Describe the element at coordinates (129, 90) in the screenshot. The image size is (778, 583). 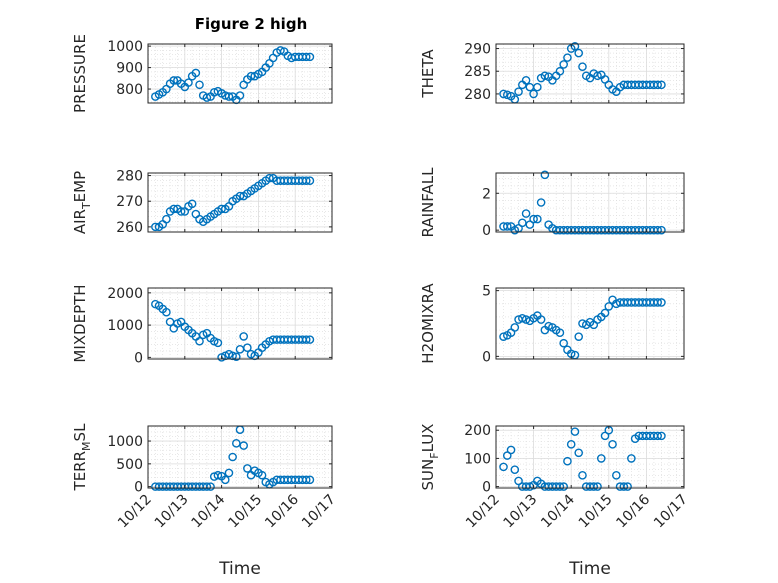
I see `y-tick-label: 800` at that location.